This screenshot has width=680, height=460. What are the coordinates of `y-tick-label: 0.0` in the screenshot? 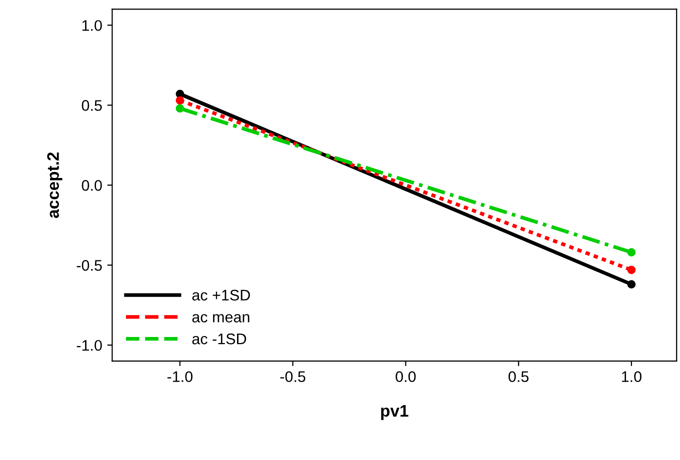 It's located at (92, 185).